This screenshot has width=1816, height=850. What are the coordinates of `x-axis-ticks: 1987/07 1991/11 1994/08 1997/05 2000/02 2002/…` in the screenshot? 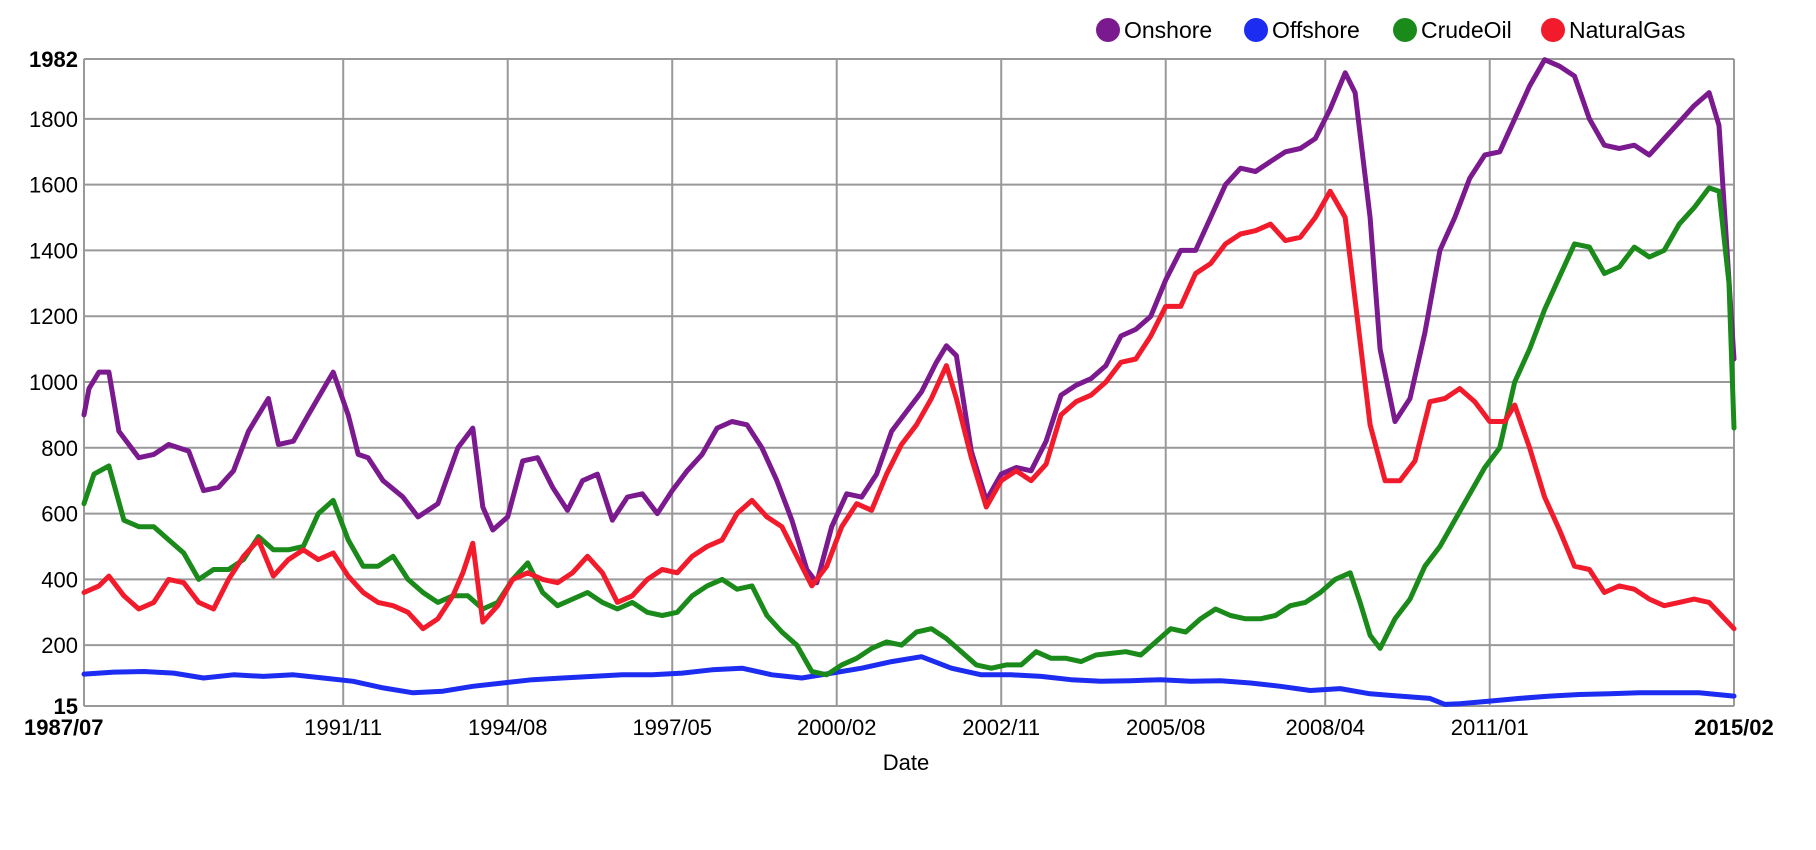 It's located at (899, 727).